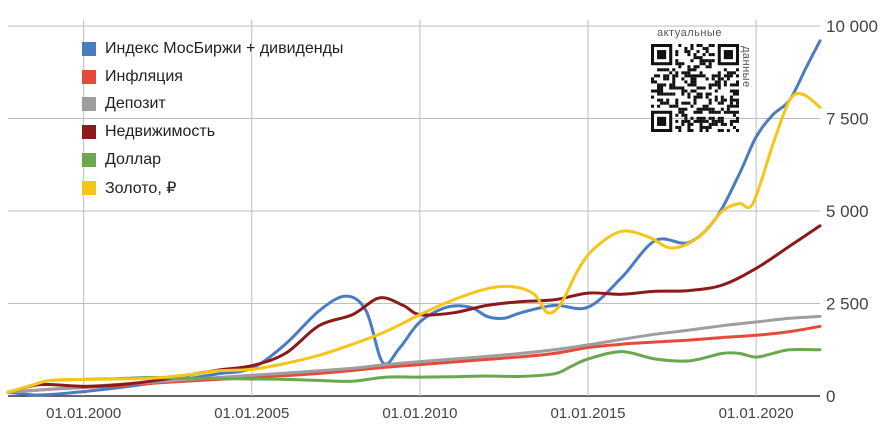 The image size is (884, 439). I want to click on qr-code-icon, so click(695, 88).